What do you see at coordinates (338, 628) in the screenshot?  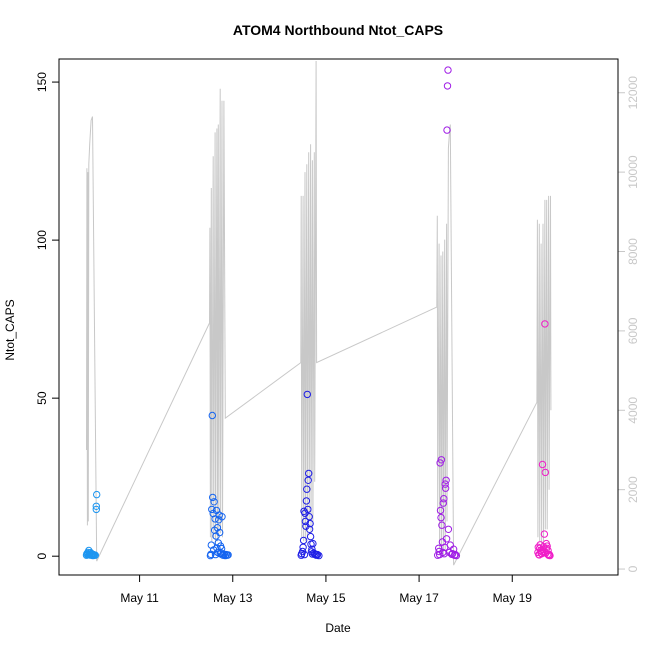 I see `x-axis-label: Date` at bounding box center [338, 628].